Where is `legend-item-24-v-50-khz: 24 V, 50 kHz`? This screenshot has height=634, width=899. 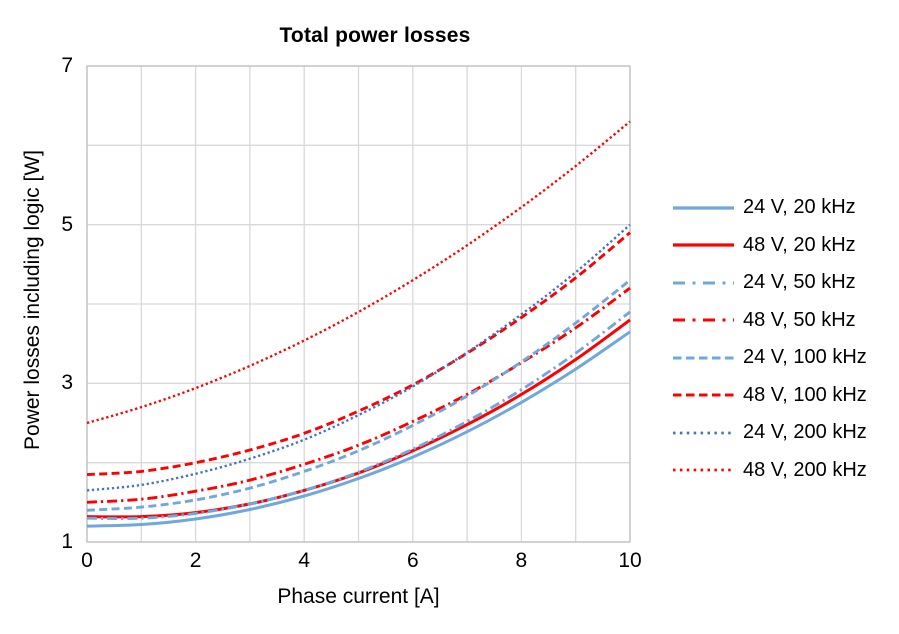
legend-item-24-v-50-khz: 24 V, 50 kHz is located at coordinates (769, 283).